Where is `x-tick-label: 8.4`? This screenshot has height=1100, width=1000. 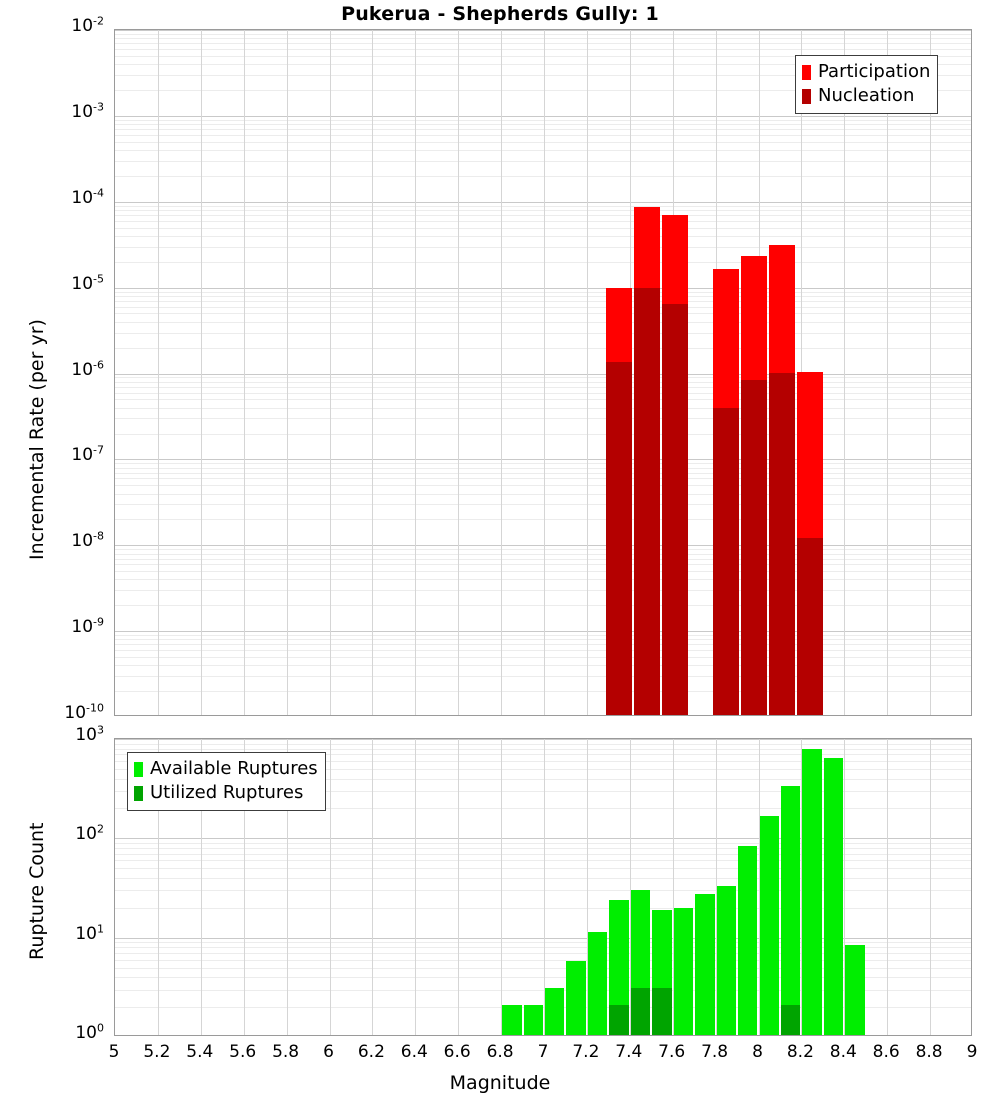 x-tick-label: 8.4 is located at coordinates (843, 1052).